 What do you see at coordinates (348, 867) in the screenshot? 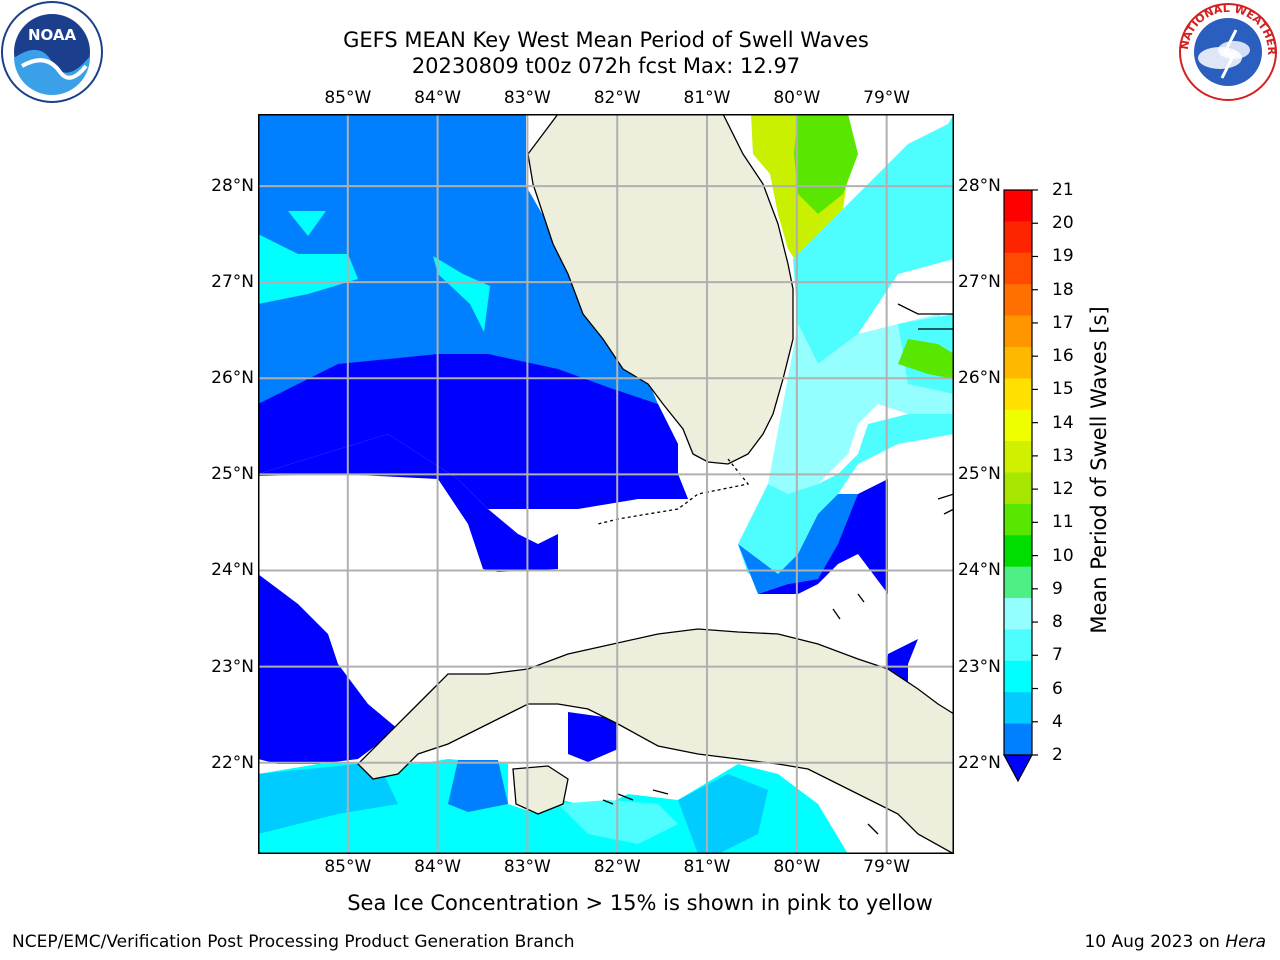
I see `lon-bot-label: 85°W` at bounding box center [348, 867].